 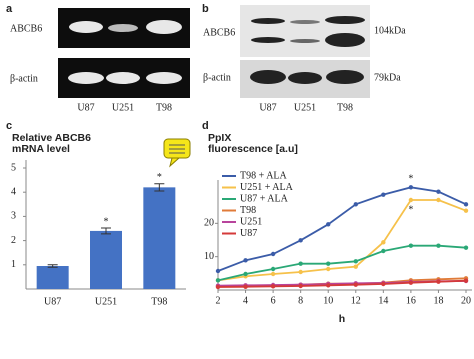 I want to click on y-tick-label: 10, so click(x=209, y=256).